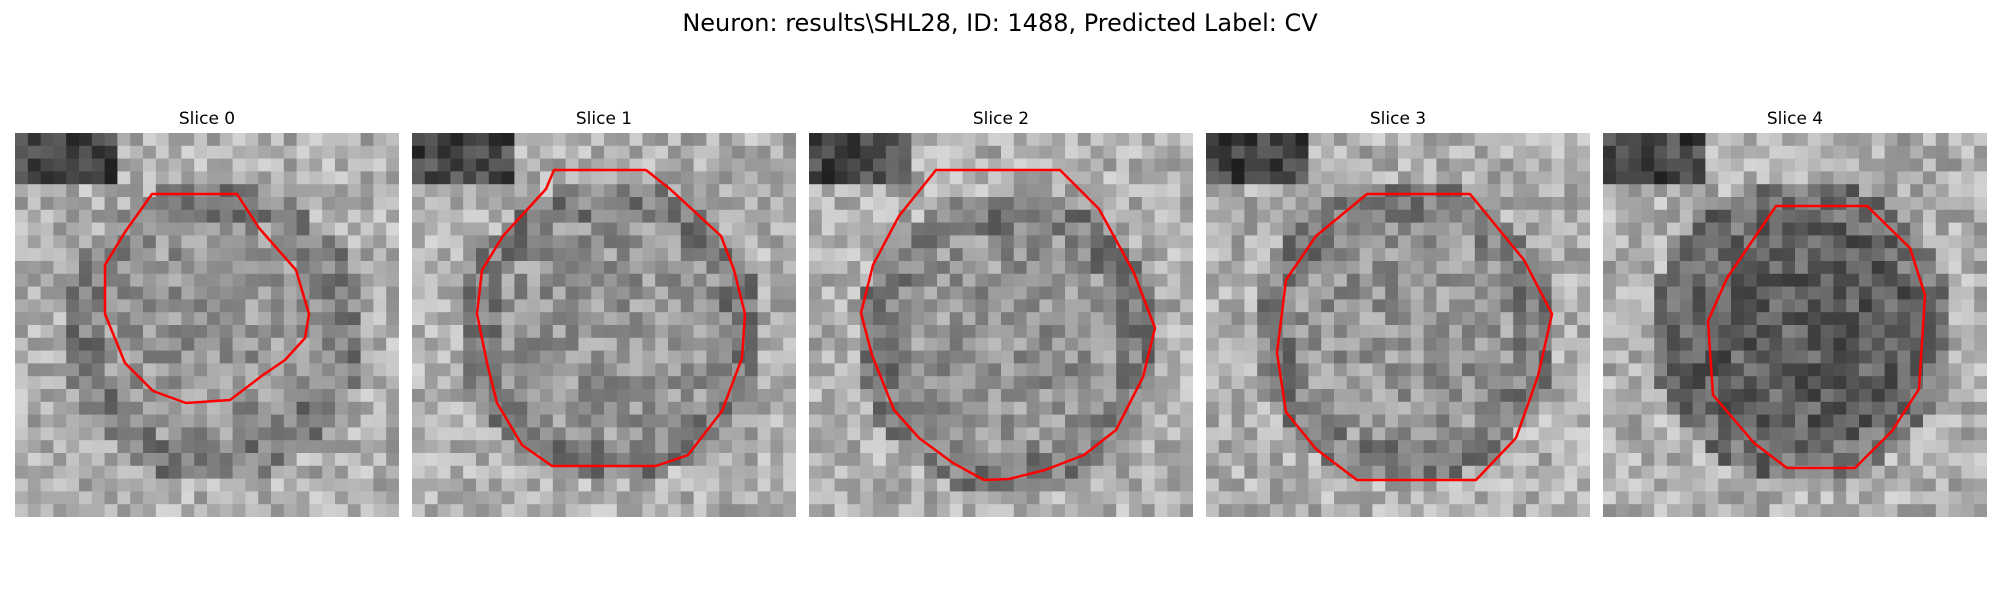  I want to click on slice-panel-0: Slice 0, so click(207, 312).